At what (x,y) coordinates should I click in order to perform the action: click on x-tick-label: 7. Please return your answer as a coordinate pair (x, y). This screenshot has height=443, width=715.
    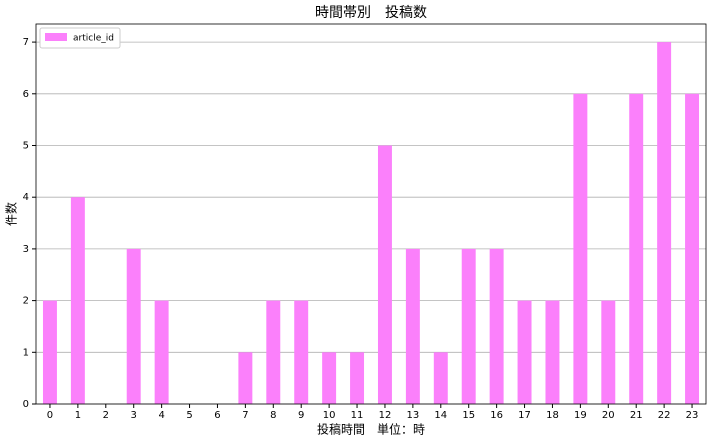
    Looking at the image, I should click on (245, 415).